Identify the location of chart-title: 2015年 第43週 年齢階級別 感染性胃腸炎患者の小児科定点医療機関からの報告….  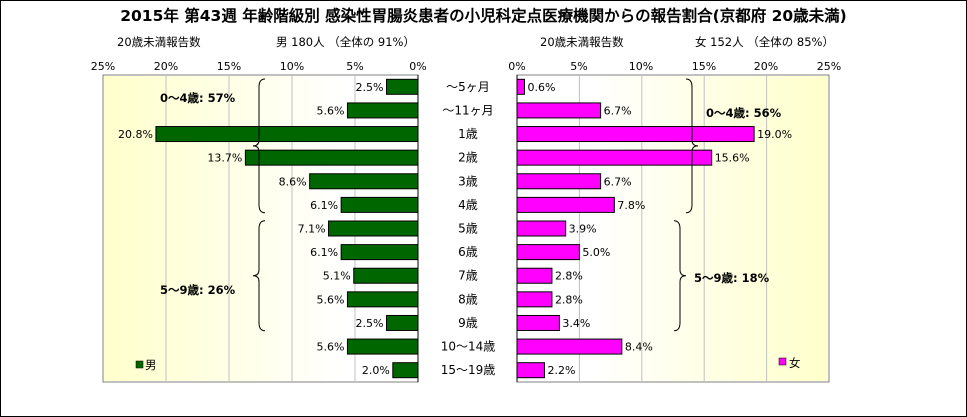
(483, 16).